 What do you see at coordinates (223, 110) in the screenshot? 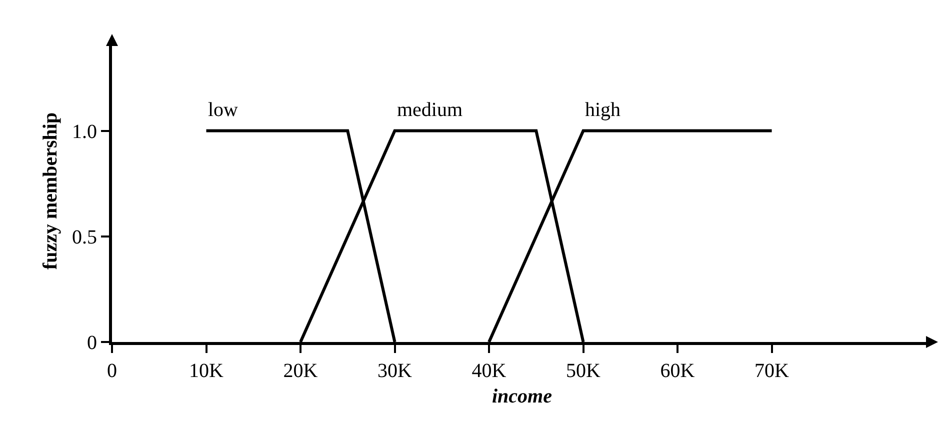
I see `series-label: low` at bounding box center [223, 110].